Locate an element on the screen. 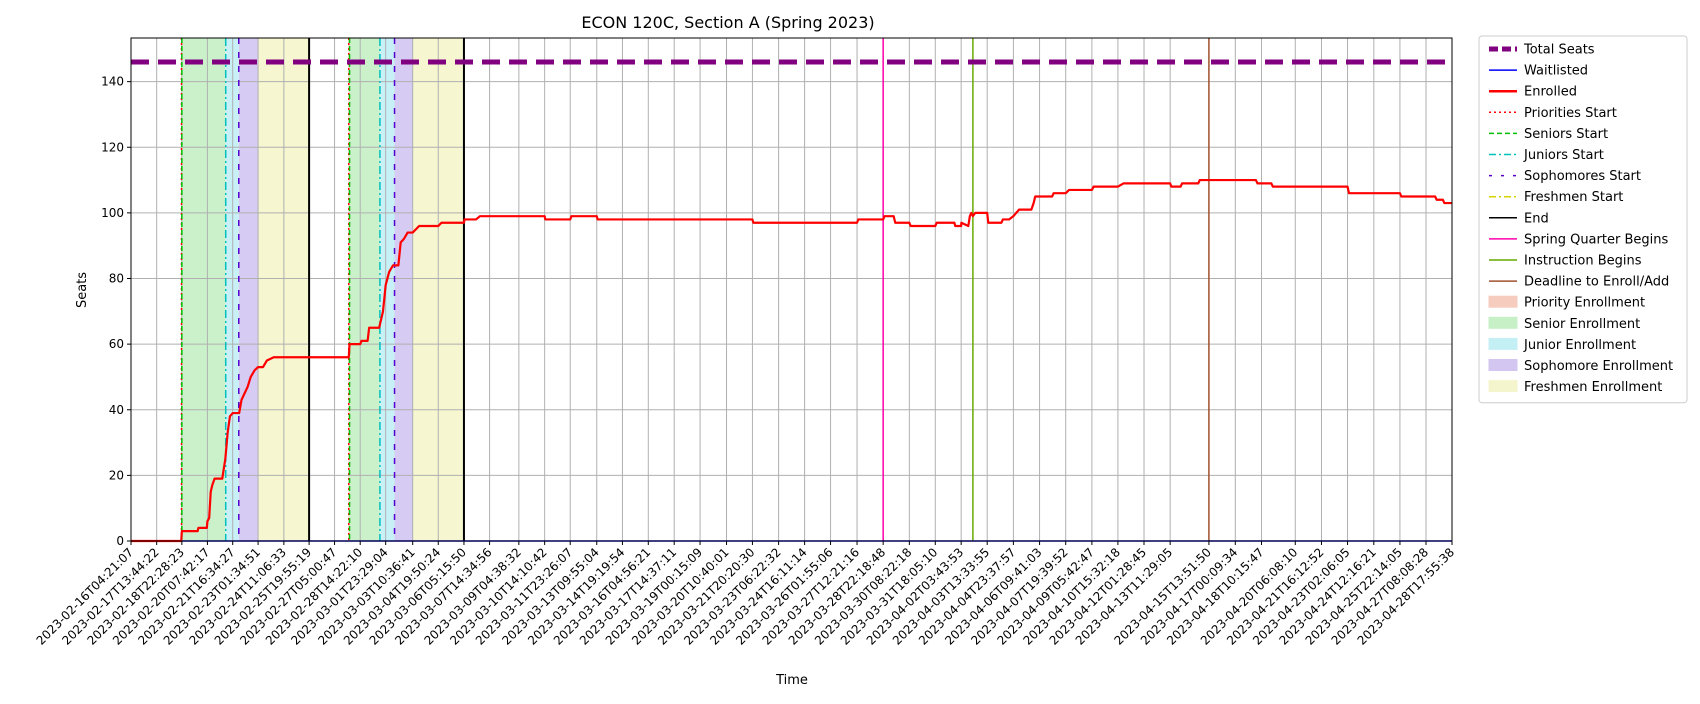 The height and width of the screenshot is (704, 1700). legend-label-junior-enrollment: Junior Enrollment is located at coordinates (1579, 345).